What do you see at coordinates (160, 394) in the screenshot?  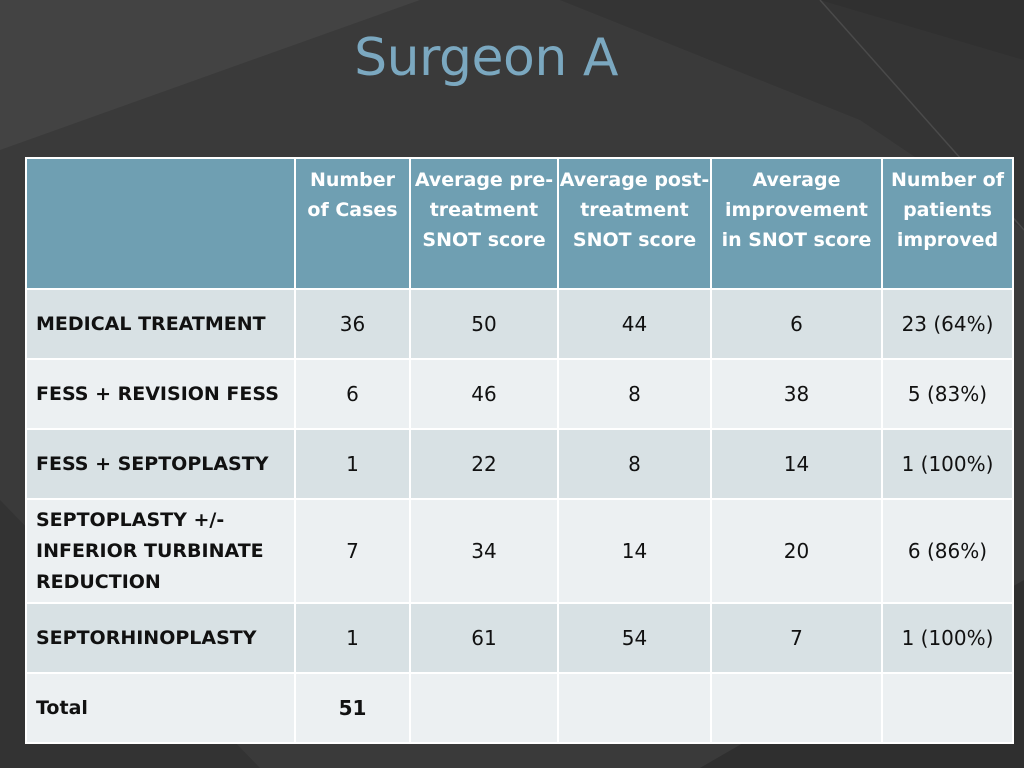 I see `row-label: FESS + REVISION FESS` at bounding box center [160, 394].